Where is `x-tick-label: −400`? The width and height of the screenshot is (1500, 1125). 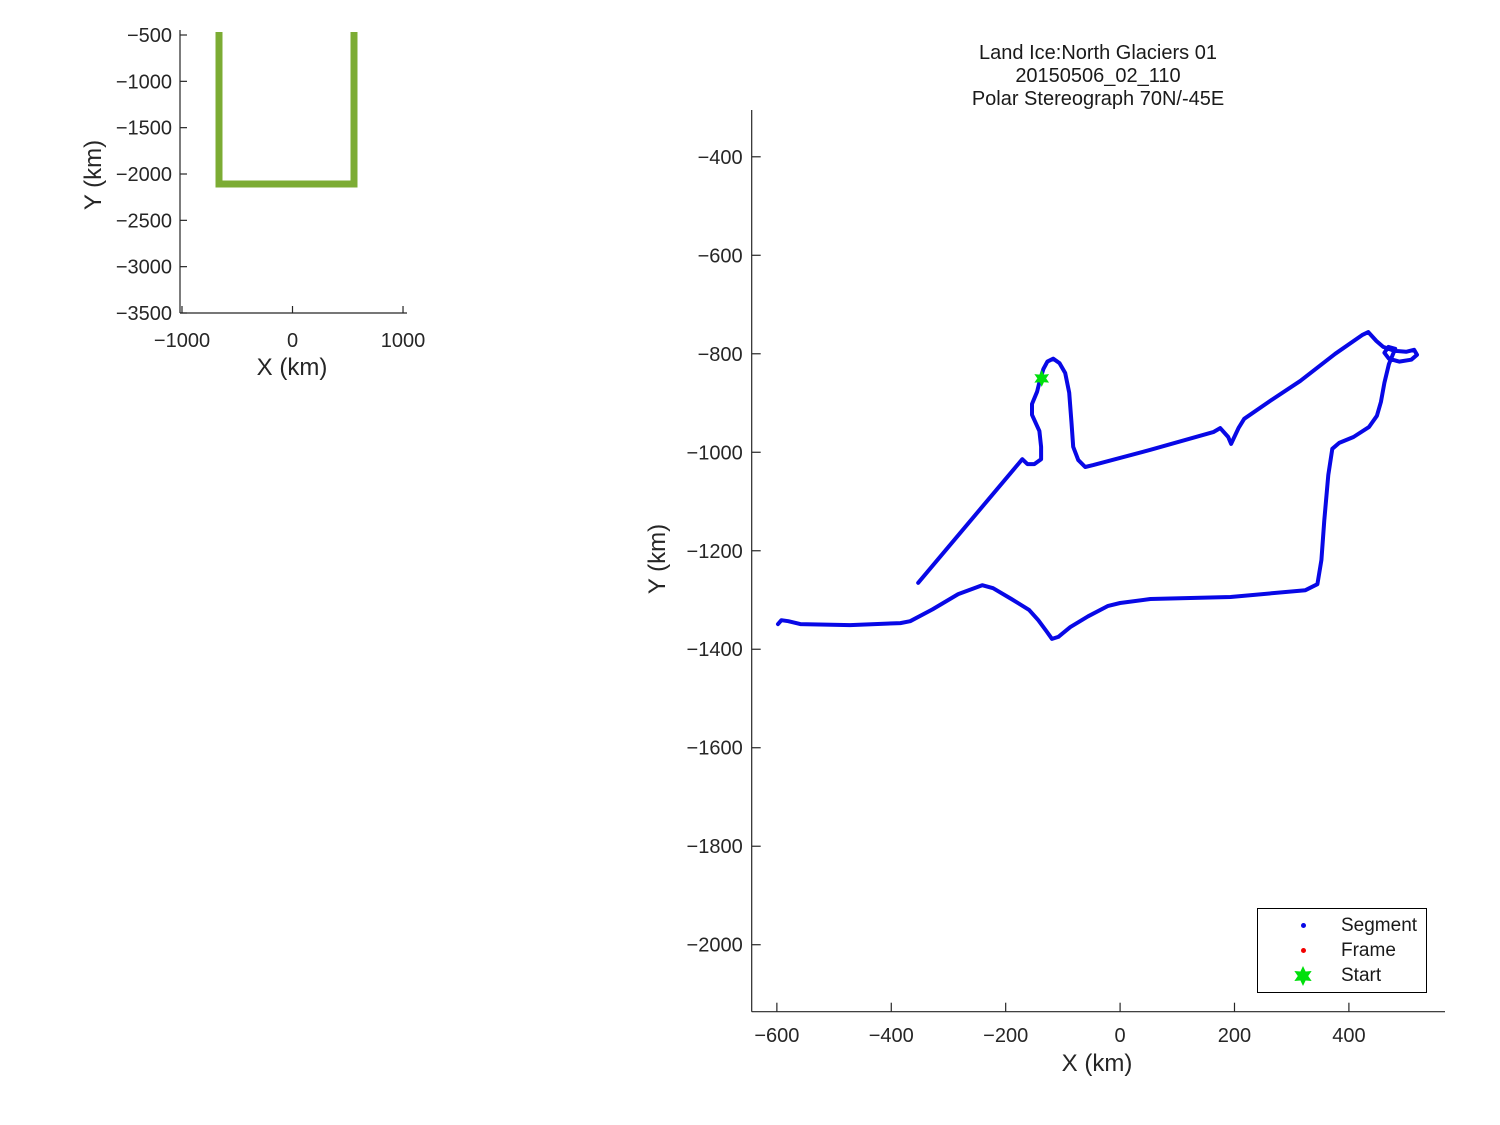 x-tick-label: −400 is located at coordinates (891, 1036).